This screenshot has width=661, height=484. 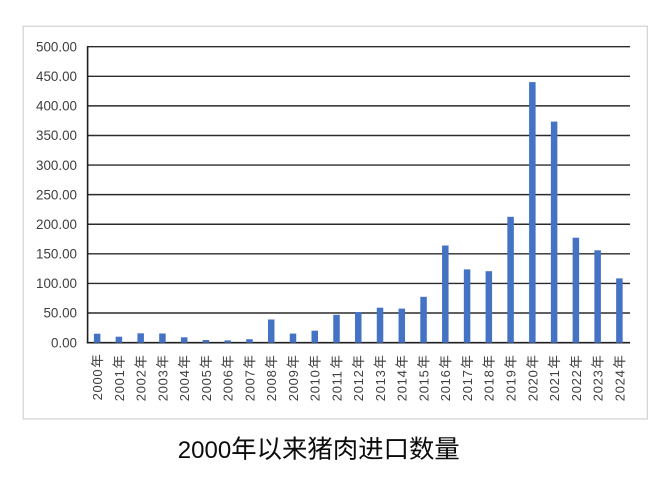 What do you see at coordinates (56, 135) in the screenshot?
I see `svg-text: 350.00` at bounding box center [56, 135].